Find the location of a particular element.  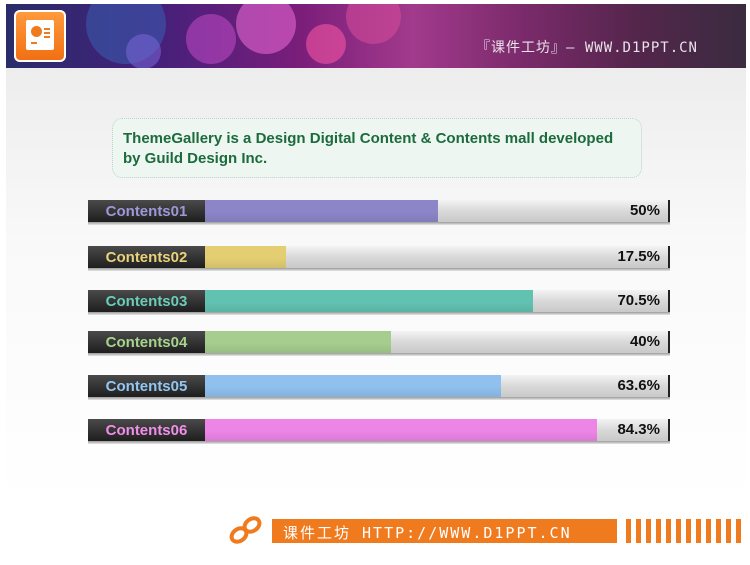

header-banner: 『课件工坊』— WWW.D1PPT.CN is located at coordinates (376, 36).